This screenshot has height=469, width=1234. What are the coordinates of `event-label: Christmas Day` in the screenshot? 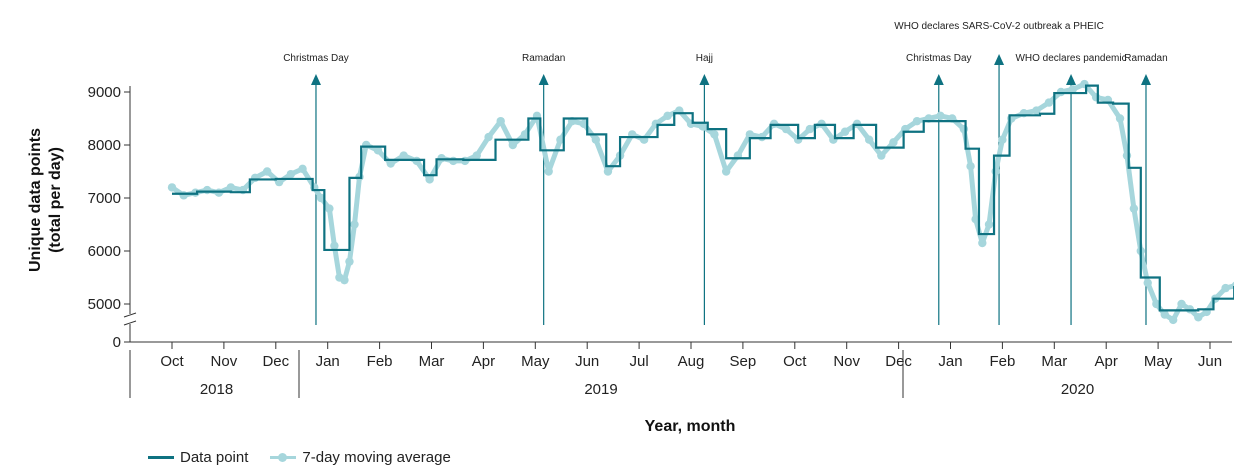 It's located at (316, 58).